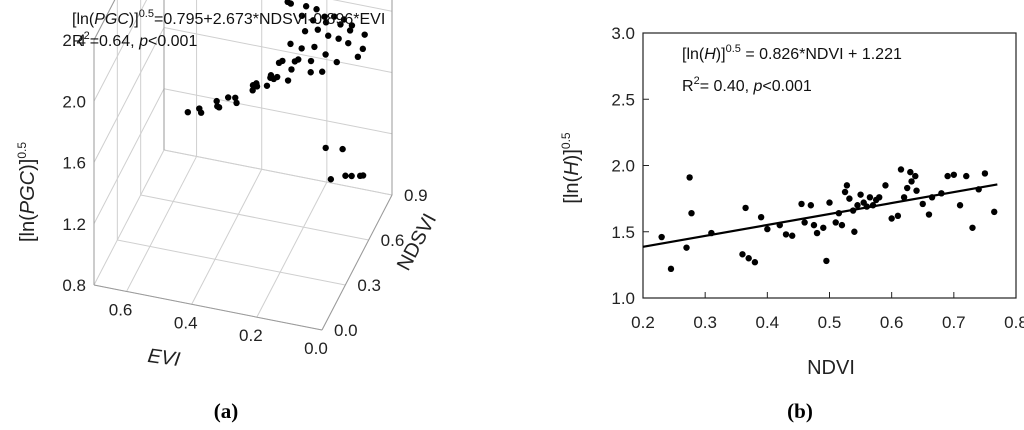 This screenshot has height=430, width=1024. What do you see at coordinates (747, 85) in the screenshot?
I see `panel-b-r2: R2= 0.40, p<0.001` at bounding box center [747, 85].